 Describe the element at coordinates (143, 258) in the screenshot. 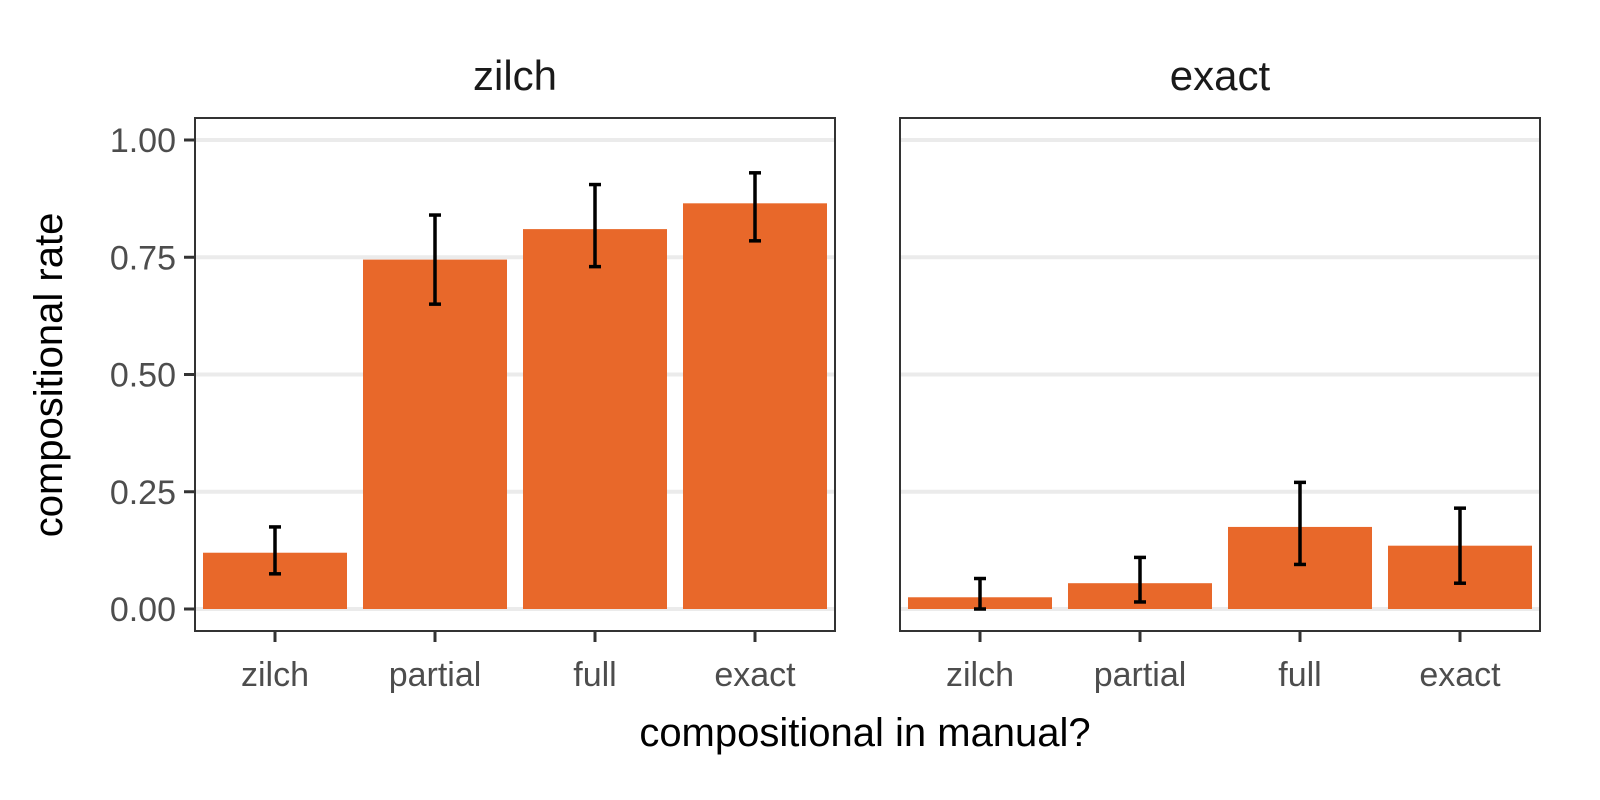

I see `y-tick-label: 0.75` at that location.